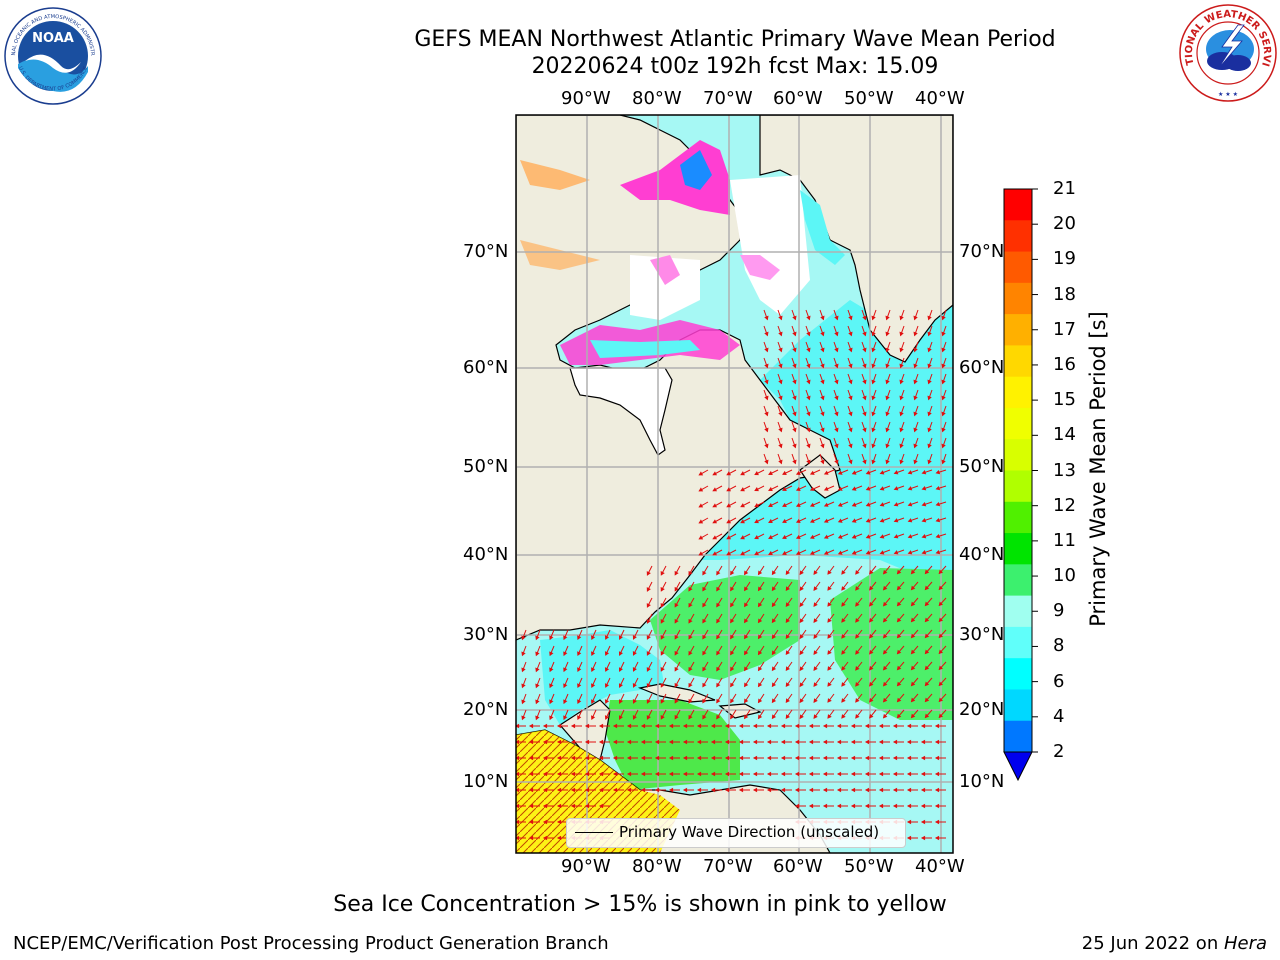 The image size is (1280, 960). What do you see at coordinates (1064, 364) in the screenshot?
I see `colorbar-tick-label: 16` at bounding box center [1064, 364].